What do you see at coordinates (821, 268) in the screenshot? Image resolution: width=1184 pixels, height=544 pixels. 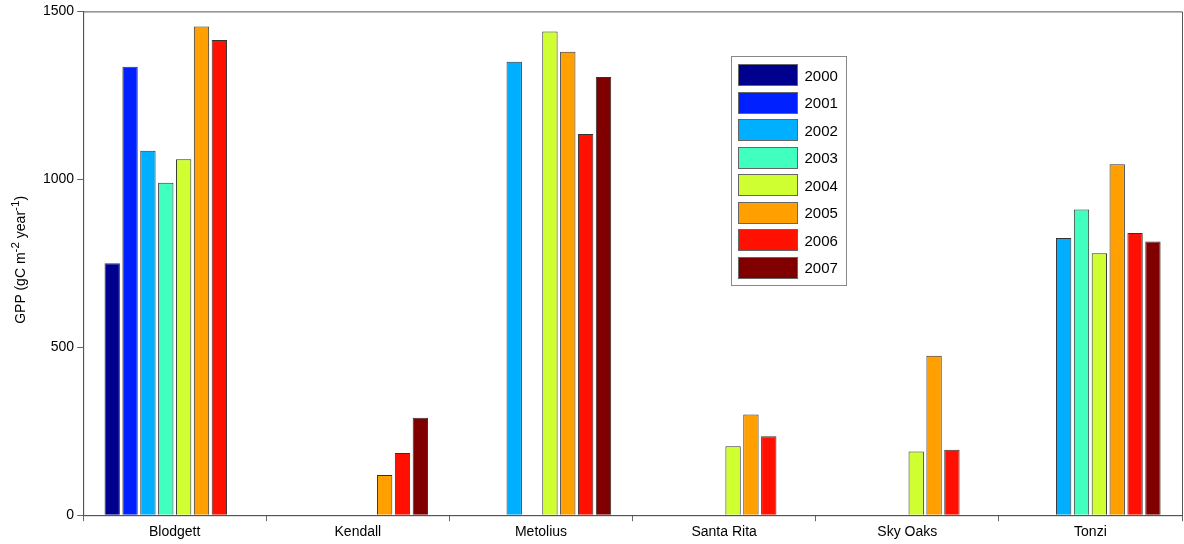 I see `legend-label: 2007` at bounding box center [821, 268].